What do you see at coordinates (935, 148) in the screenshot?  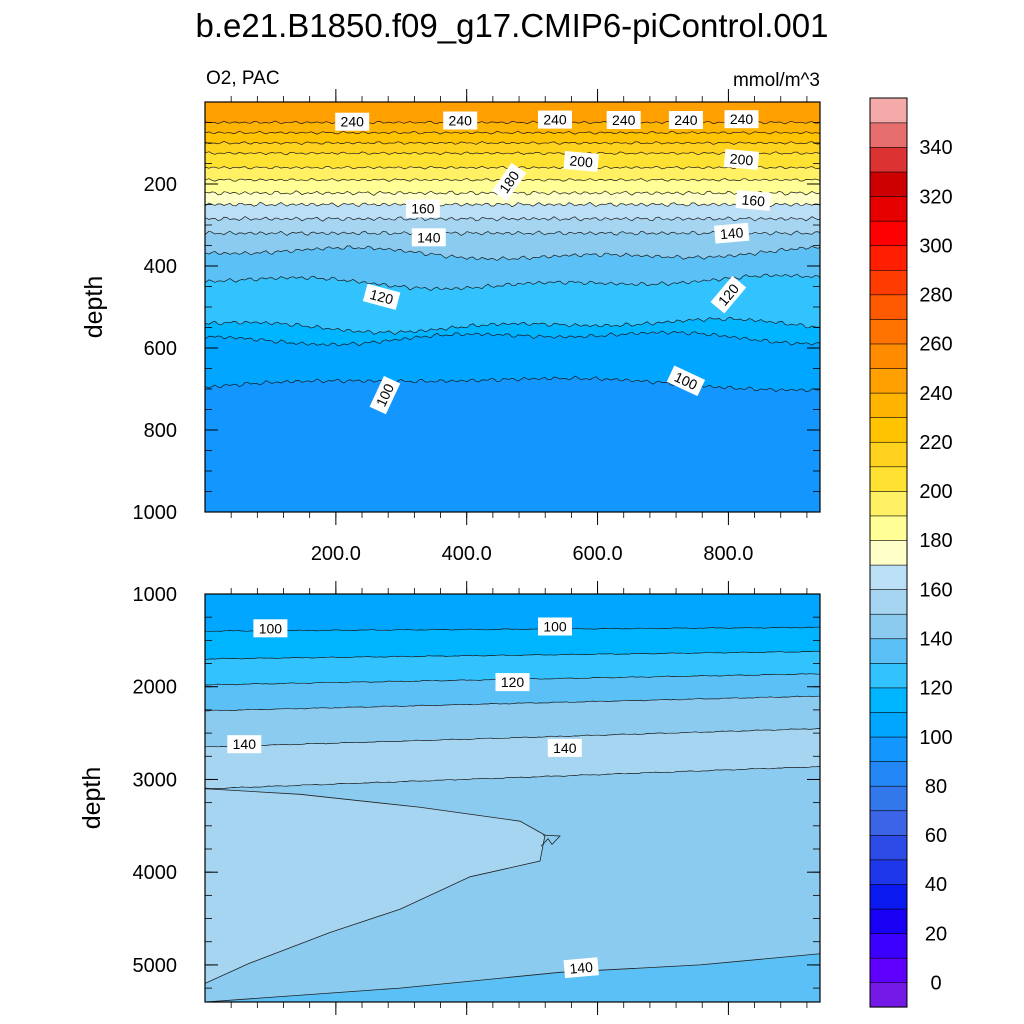 I see `colorbar-label-340: 340` at bounding box center [935, 148].